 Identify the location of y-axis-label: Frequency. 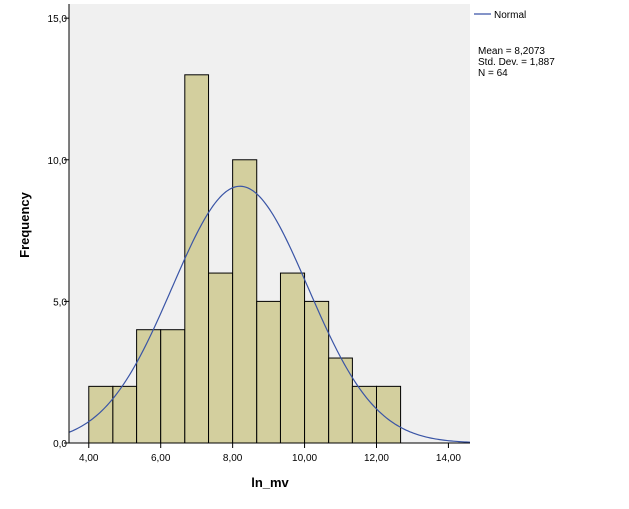
(24, 224).